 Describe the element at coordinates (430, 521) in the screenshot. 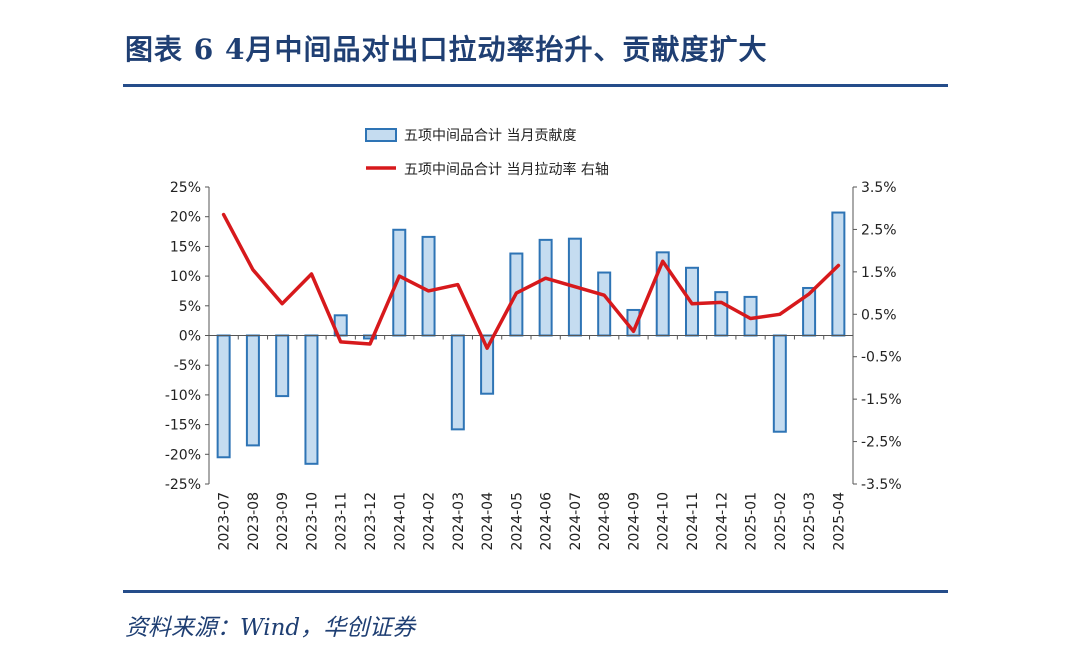

I see `x-tick-label: 2024-02` at that location.